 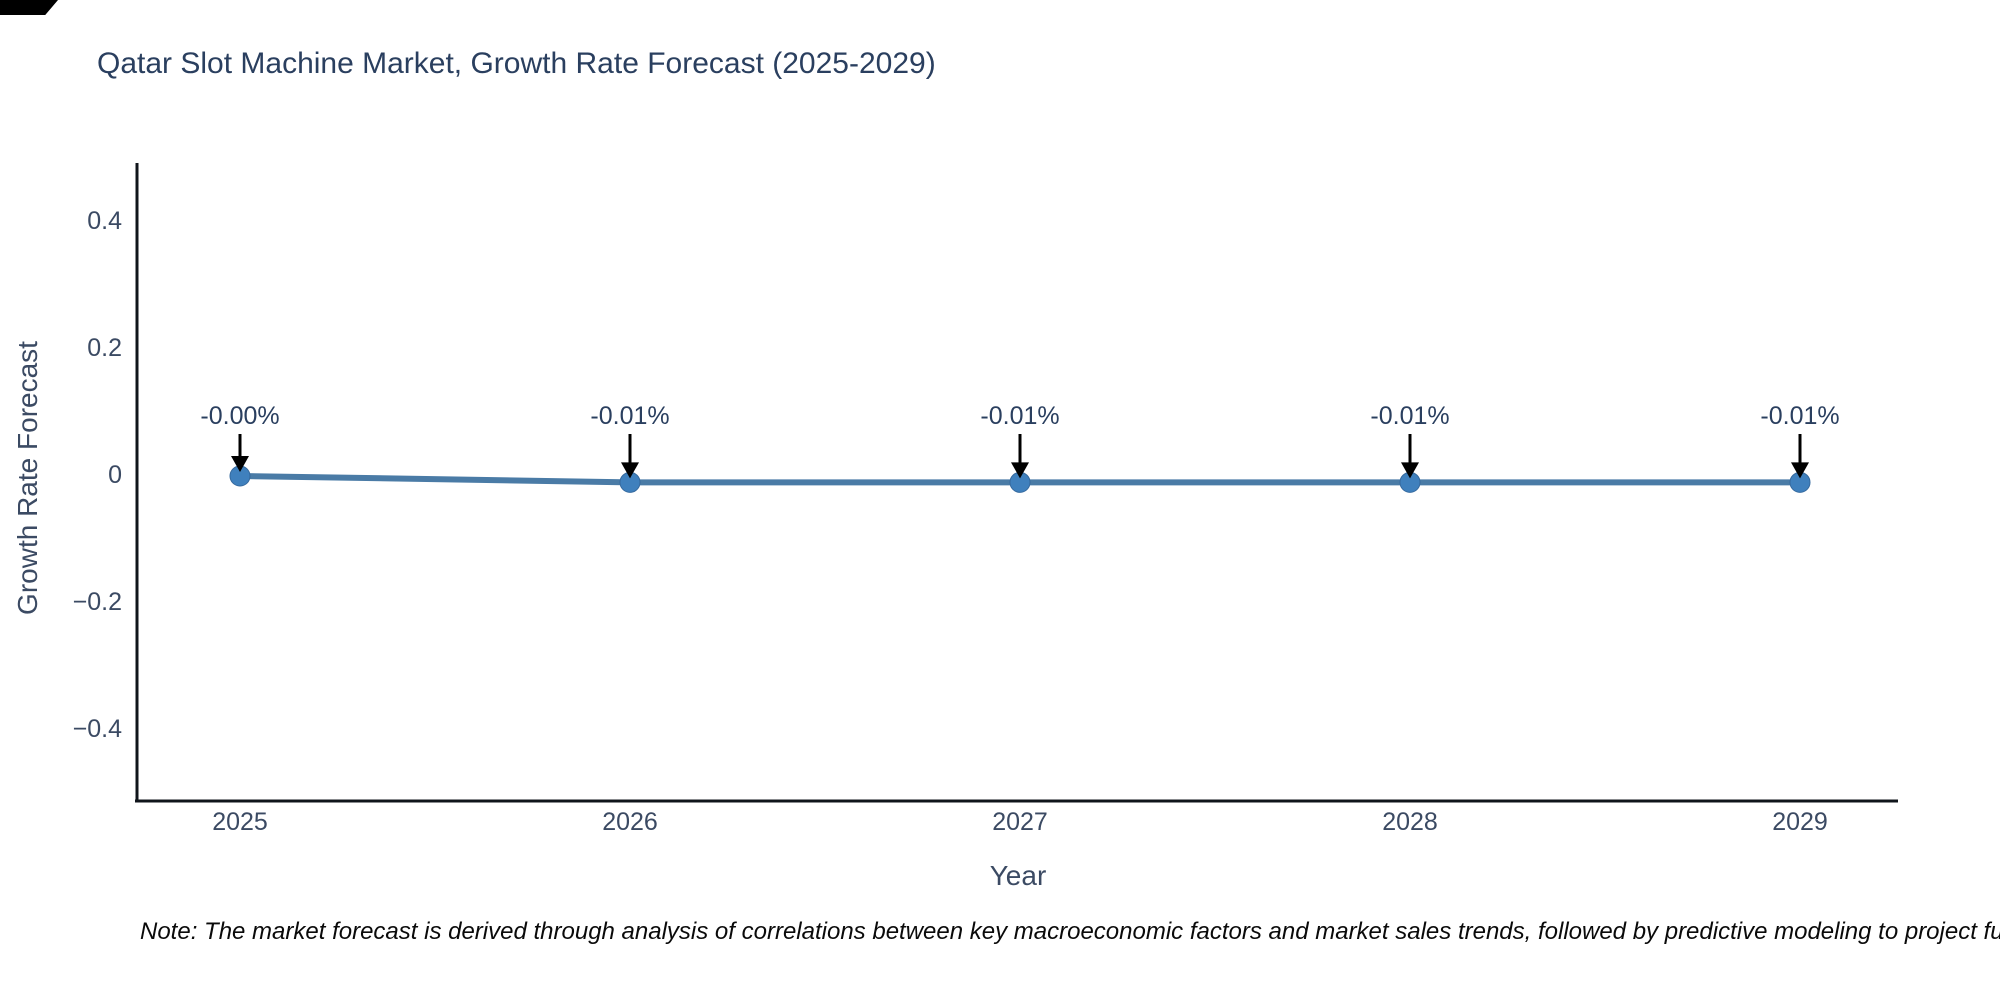 What do you see at coordinates (97, 602) in the screenshot?
I see `y-tick-label: −0.2` at bounding box center [97, 602].